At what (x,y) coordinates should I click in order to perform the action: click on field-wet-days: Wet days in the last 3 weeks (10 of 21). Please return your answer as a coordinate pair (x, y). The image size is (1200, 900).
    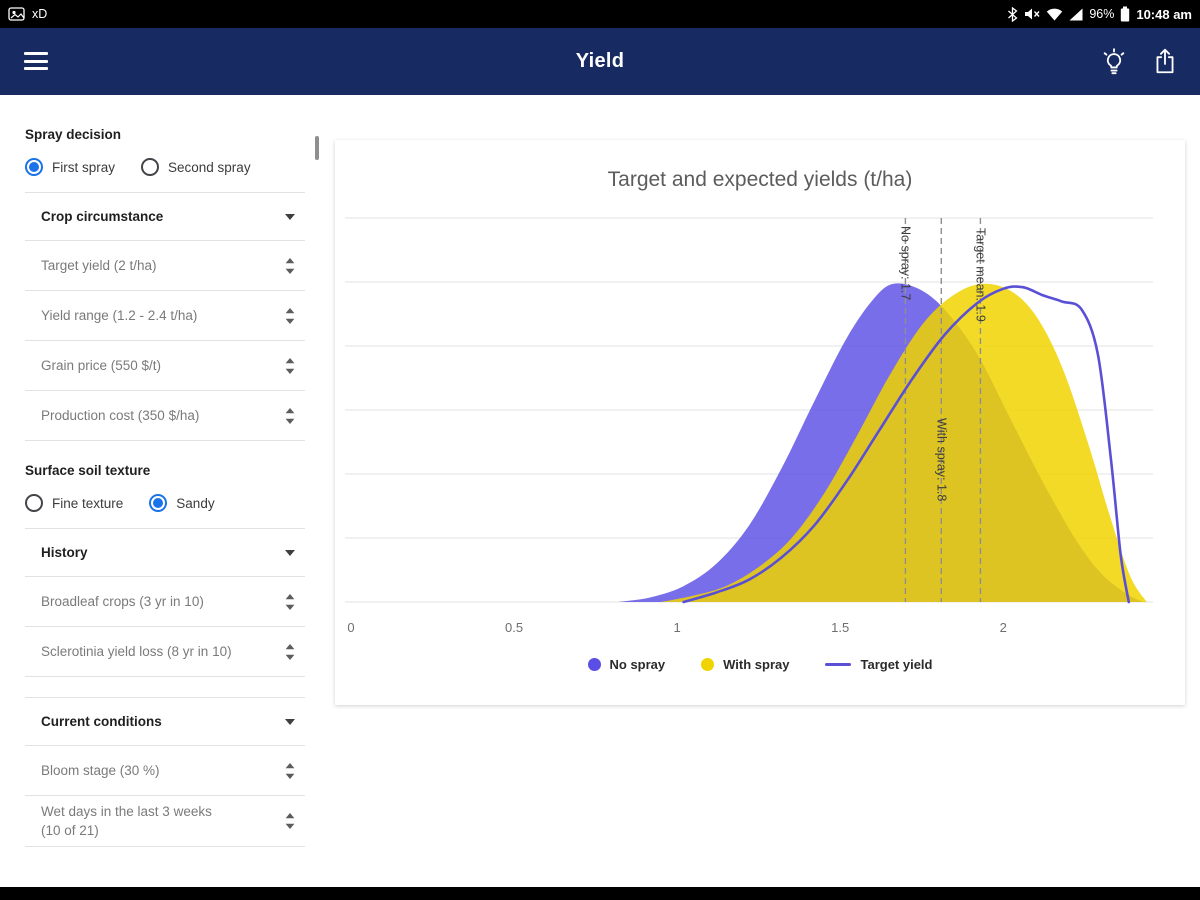
    Looking at the image, I should click on (165, 820).